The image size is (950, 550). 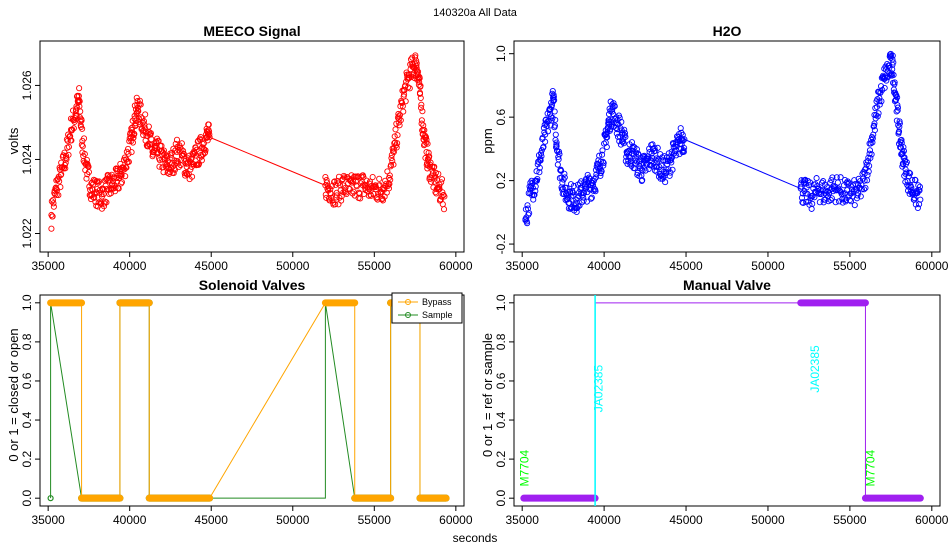 I want to click on manual-title: Manual Valve, so click(x=727, y=285).